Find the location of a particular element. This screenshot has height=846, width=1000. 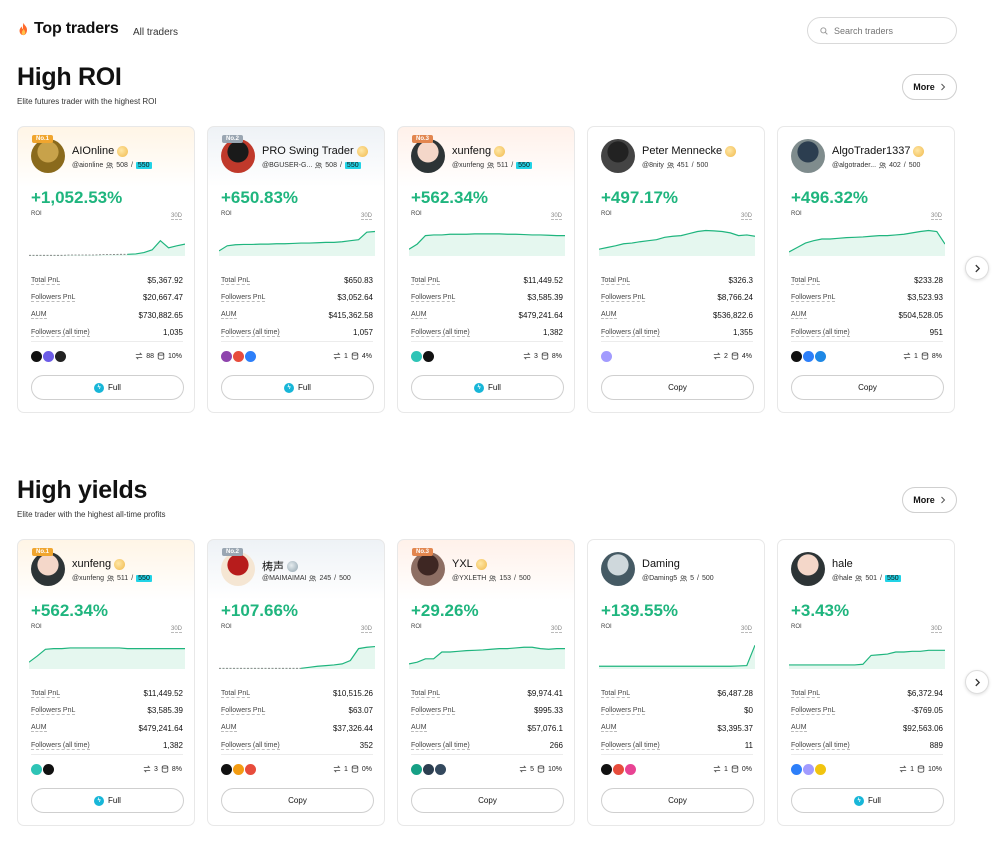

lightning-icon: ϟ is located at coordinates (479, 387).